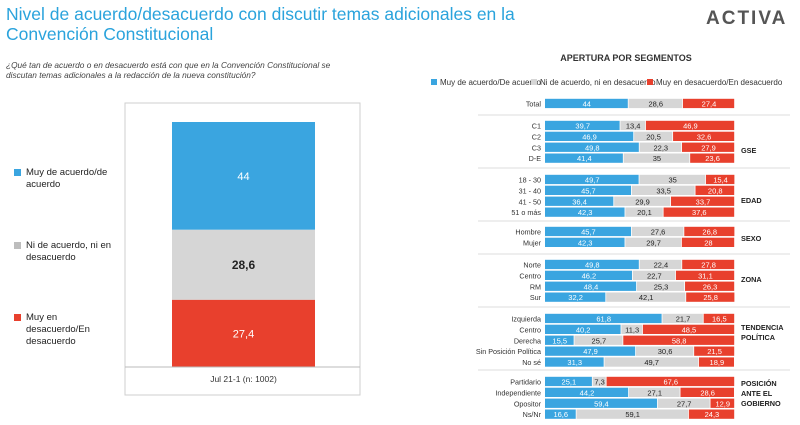  I want to click on group-label: POLÍTICA, so click(758, 337).